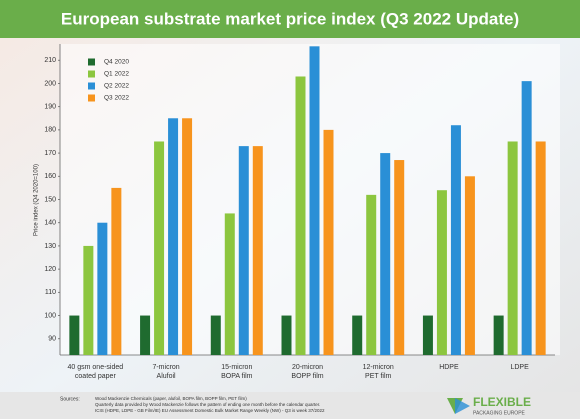 Image resolution: width=580 pixels, height=419 pixels. What do you see at coordinates (50, 130) in the screenshot?
I see `y-tick-label: 180` at bounding box center [50, 130].